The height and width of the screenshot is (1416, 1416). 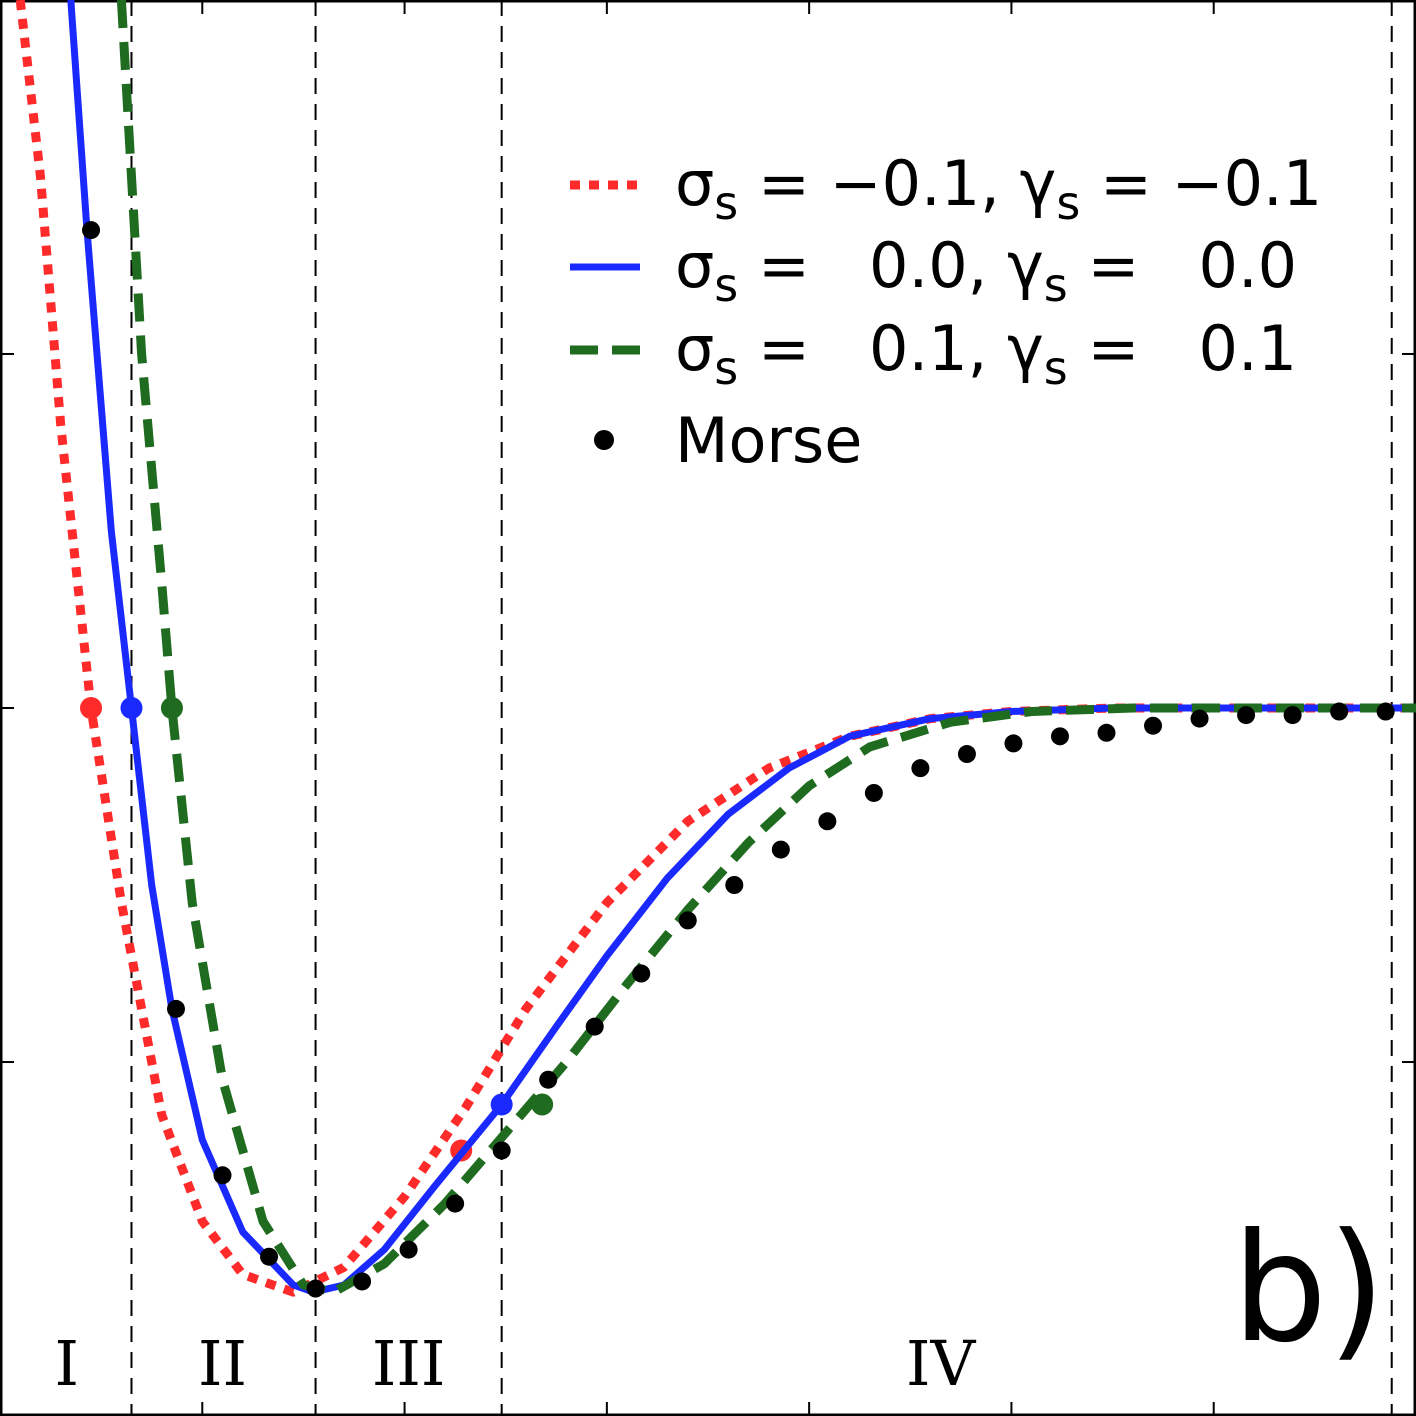 What do you see at coordinates (998, 188) in the screenshot?
I see `legend-entry-red: σs = −0.1, γs = −0.1` at bounding box center [998, 188].